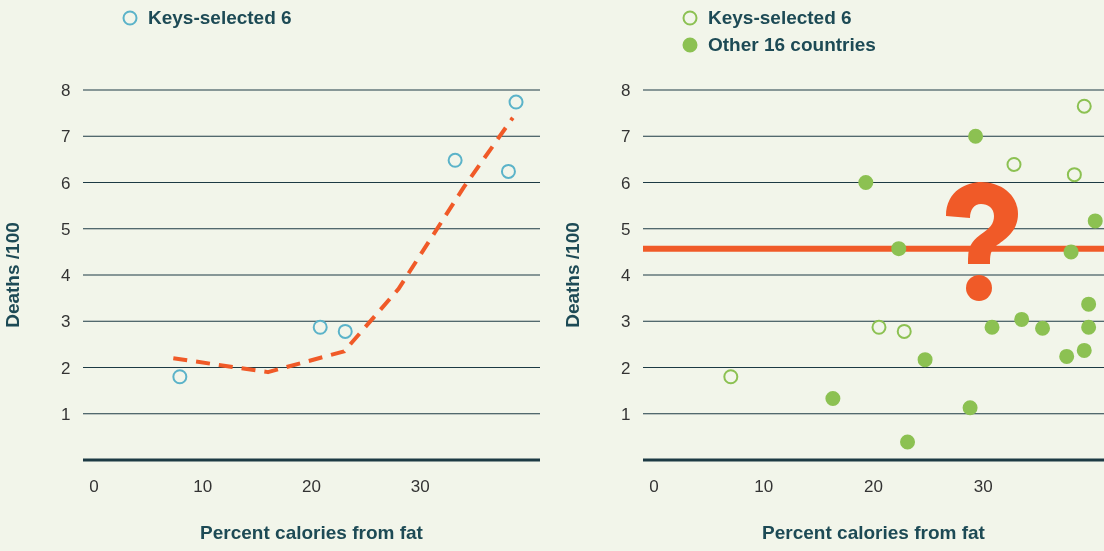  I want to click on line-series, so click(343, 245).